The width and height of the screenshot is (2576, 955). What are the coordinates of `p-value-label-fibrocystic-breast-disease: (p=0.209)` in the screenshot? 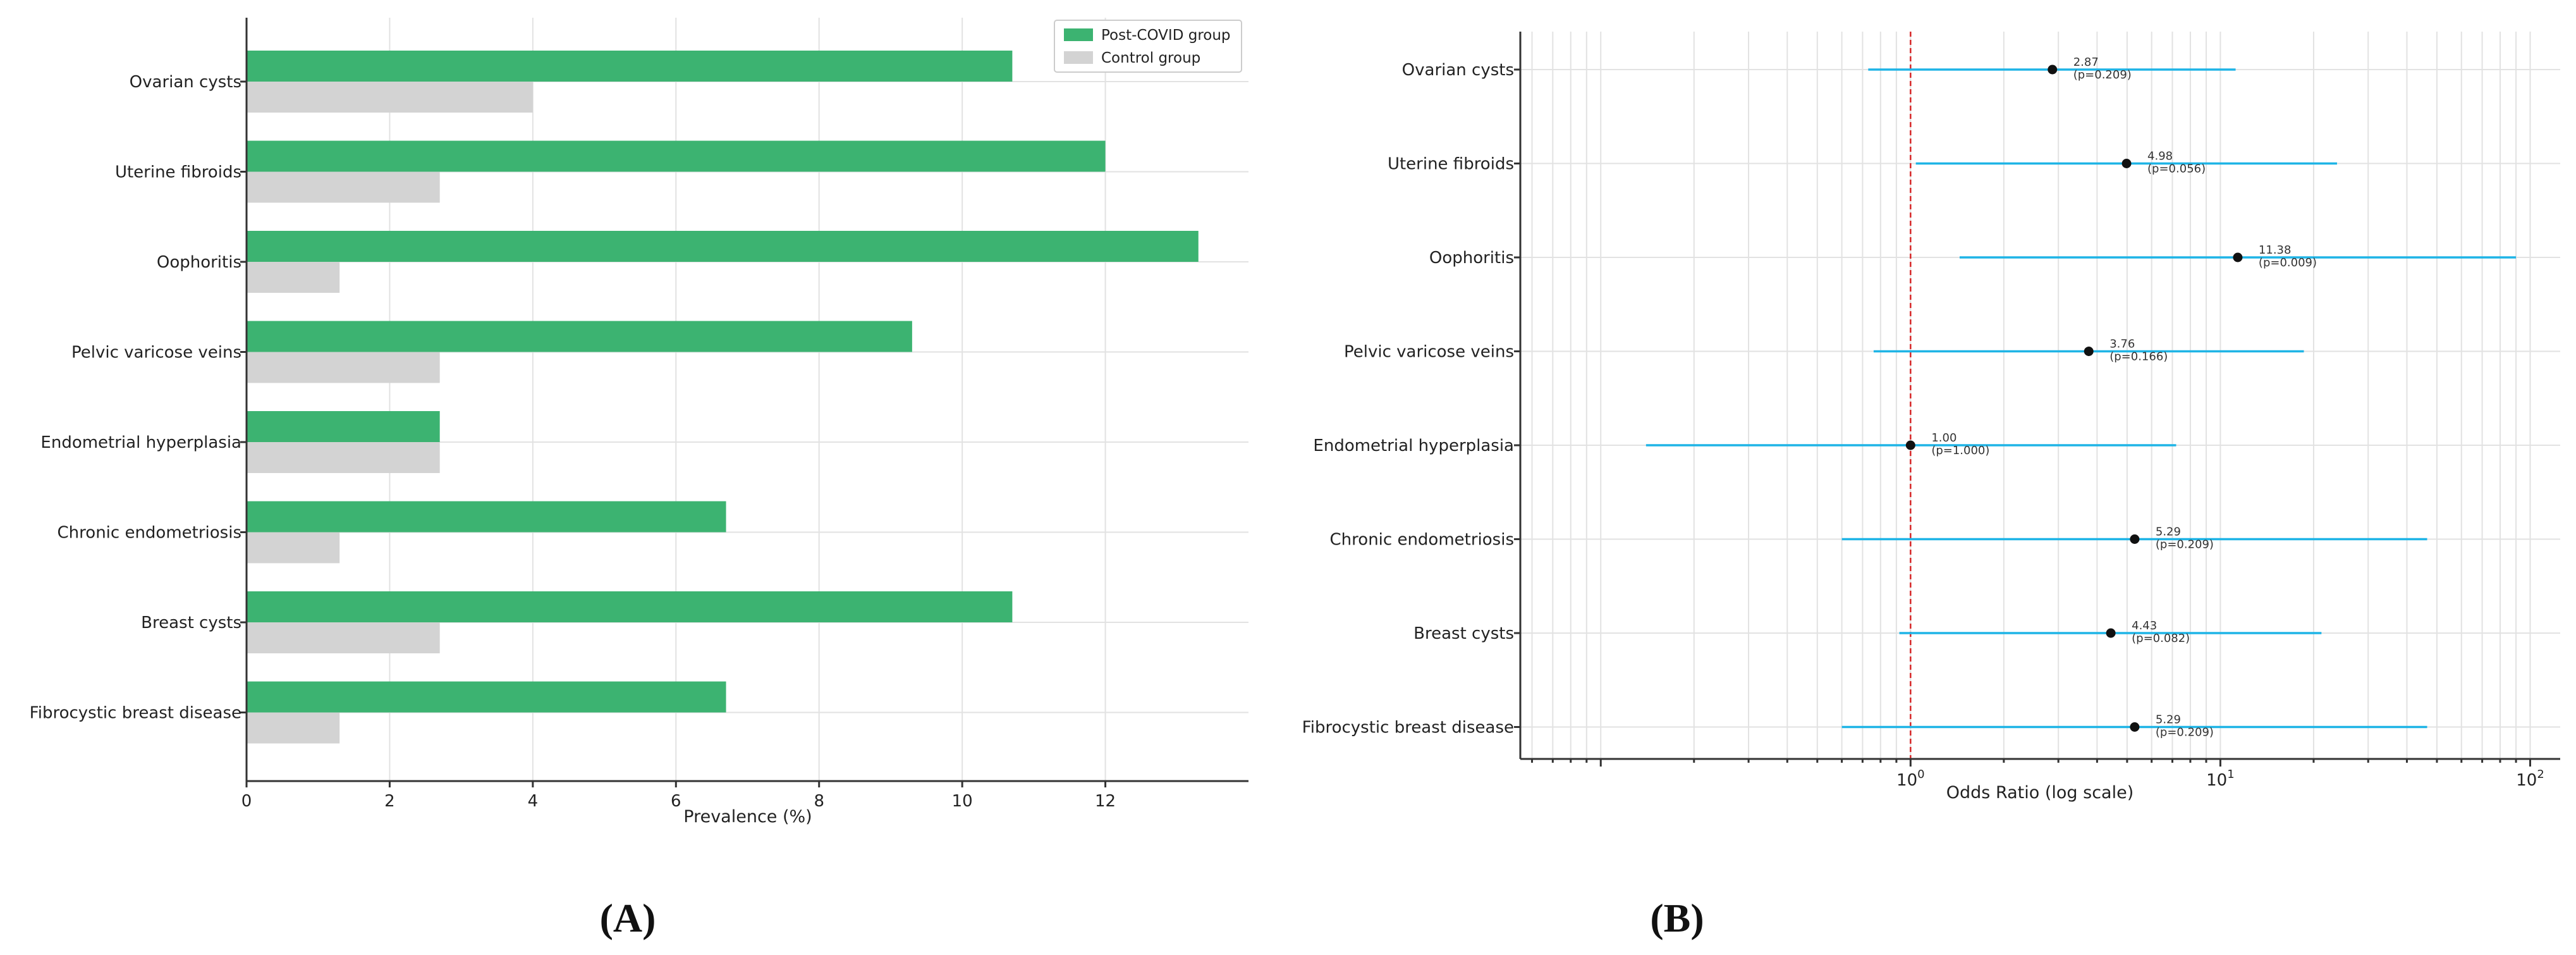 It's located at (2185, 732).